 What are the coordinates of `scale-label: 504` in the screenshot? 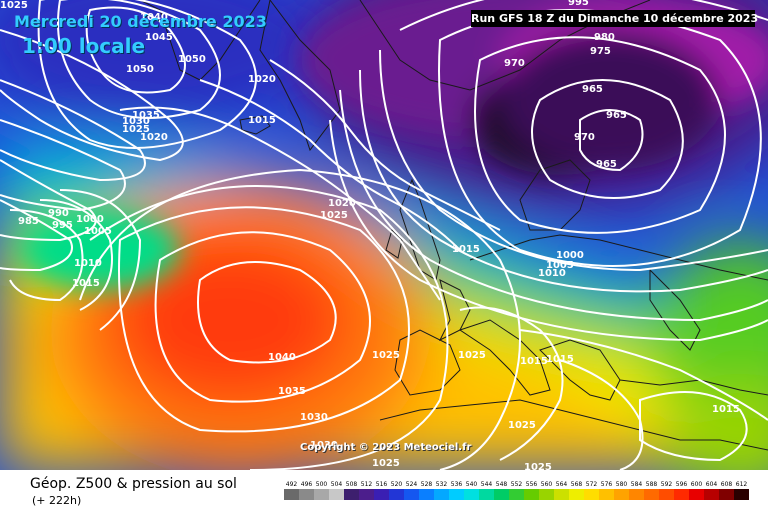 It's located at (337, 484).